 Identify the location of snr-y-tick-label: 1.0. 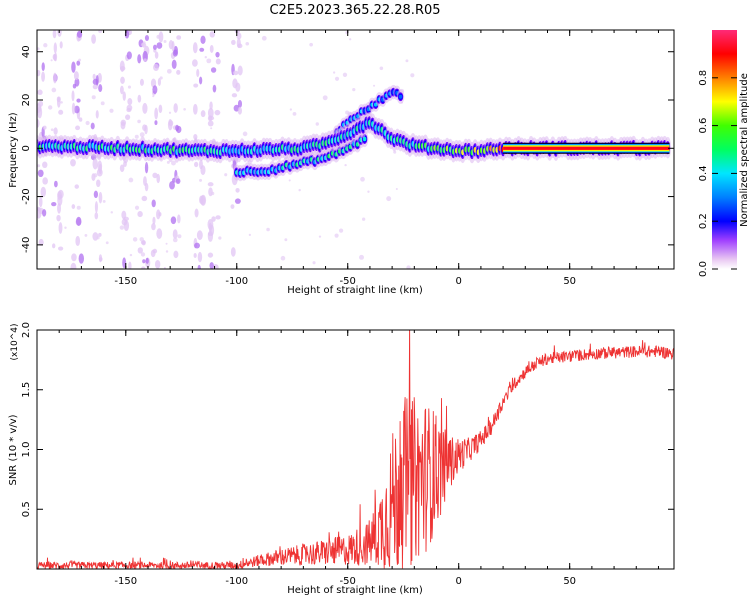
(26, 450).